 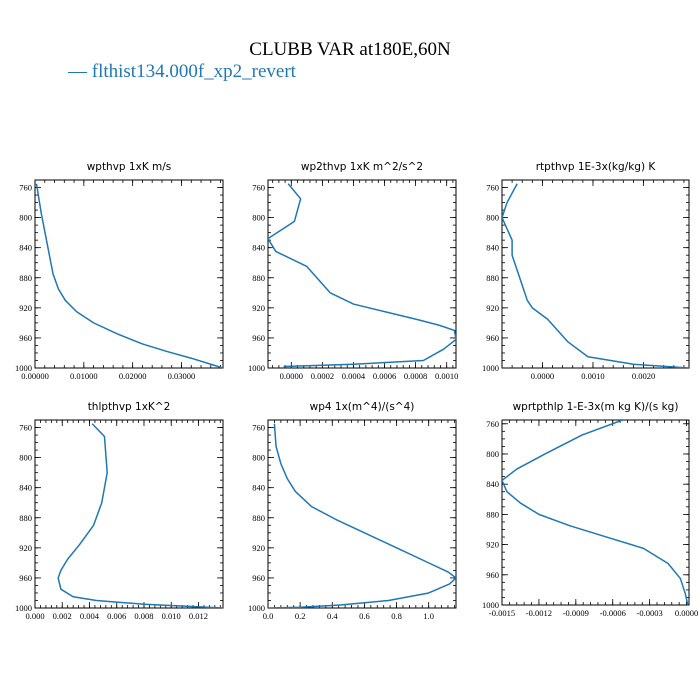 I want to click on x-tick-label: 0.0002, so click(x=322, y=376).